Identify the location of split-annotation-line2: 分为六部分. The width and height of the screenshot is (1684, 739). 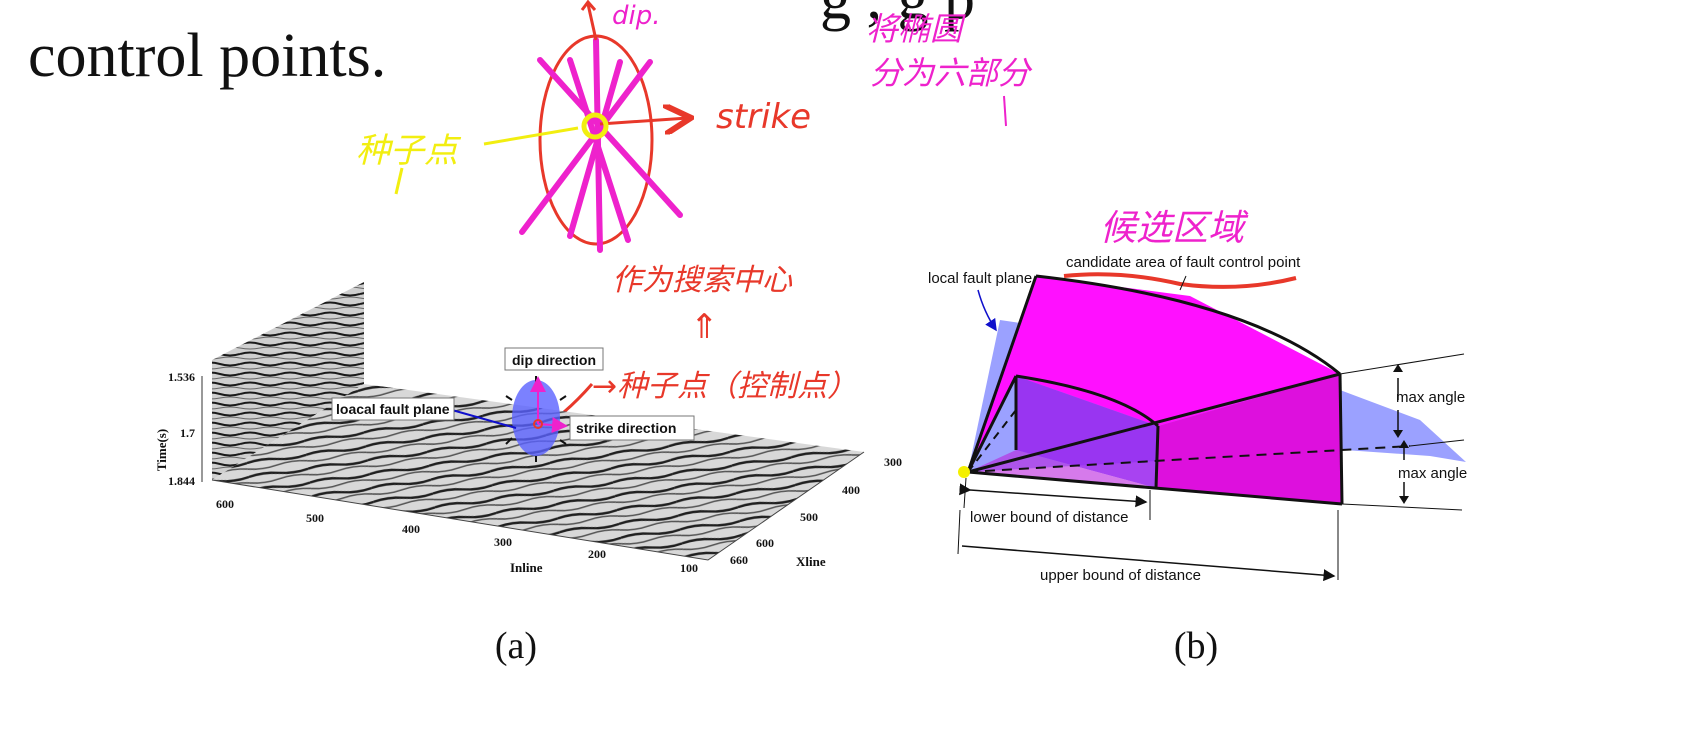
(951, 73).